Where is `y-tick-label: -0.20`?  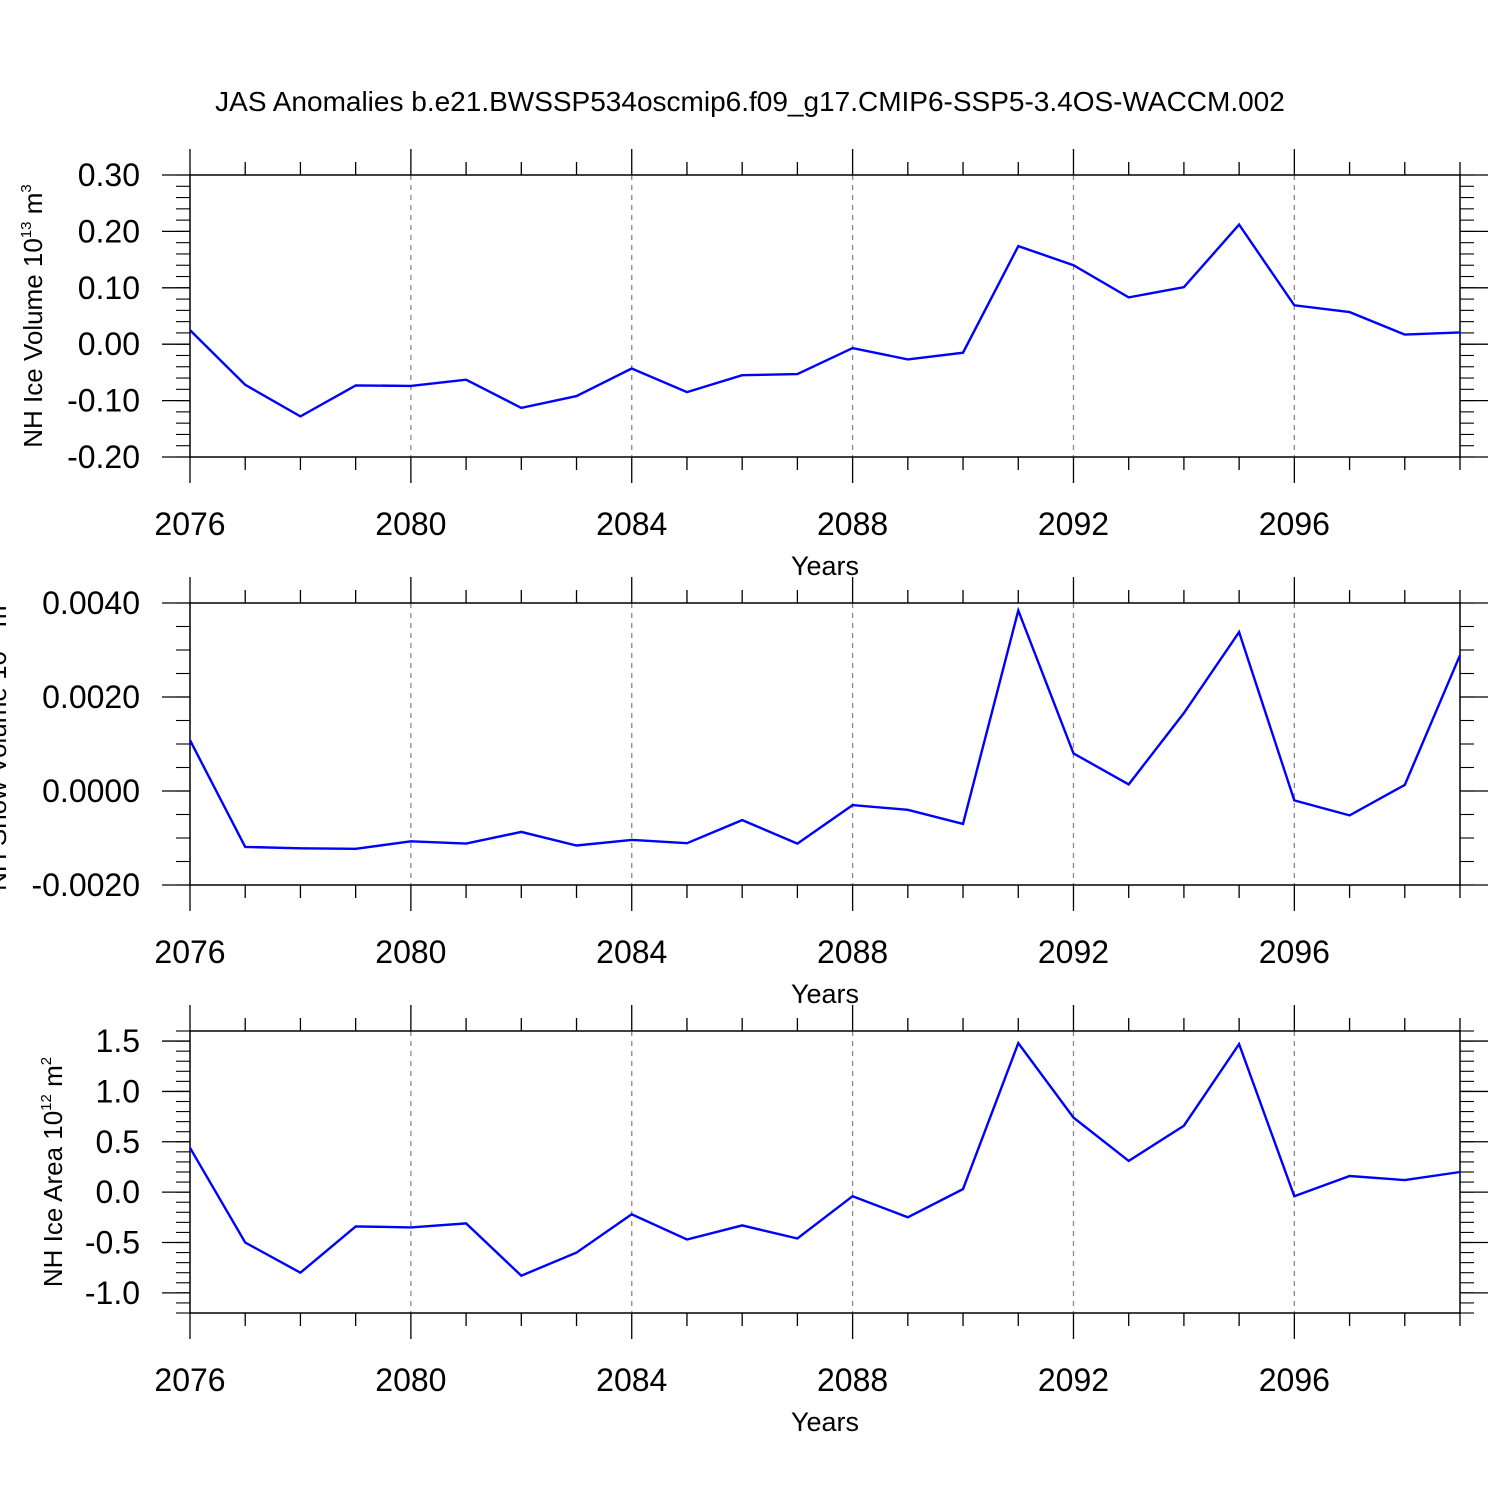
y-tick-label: -0.20 is located at coordinates (103, 457).